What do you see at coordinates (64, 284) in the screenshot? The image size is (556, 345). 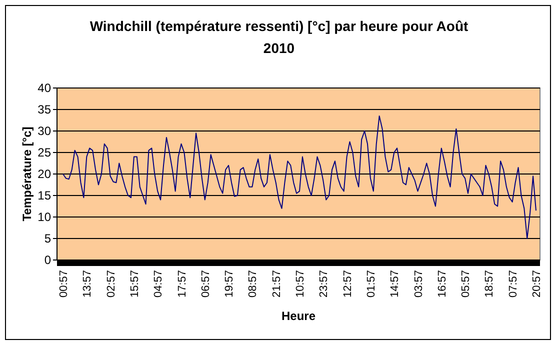 I see `x-tick-label: 00:57` at bounding box center [64, 284].